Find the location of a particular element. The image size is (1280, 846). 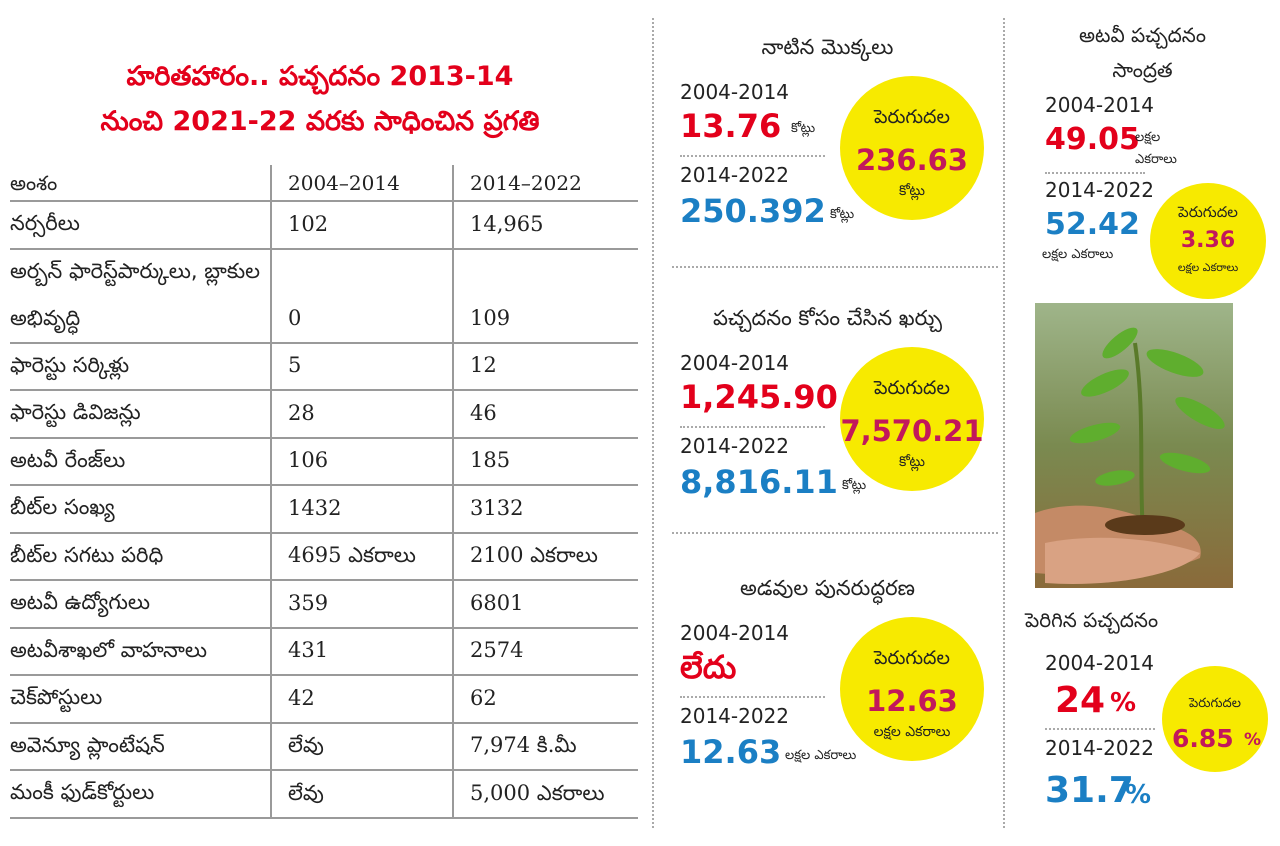

increase-unit: % is located at coordinates (1253, 740).